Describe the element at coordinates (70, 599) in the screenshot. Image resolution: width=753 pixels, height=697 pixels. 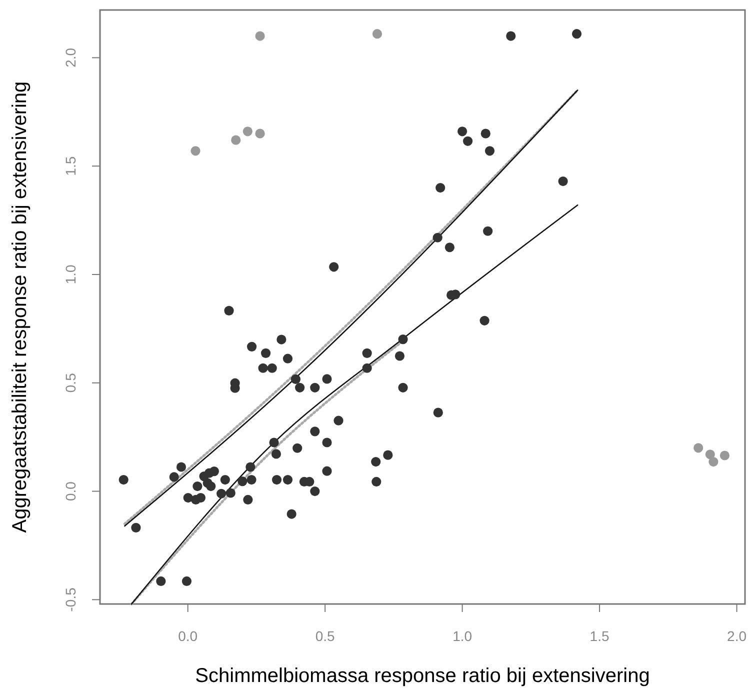
I see `y-tick-label: -0.5` at that location.